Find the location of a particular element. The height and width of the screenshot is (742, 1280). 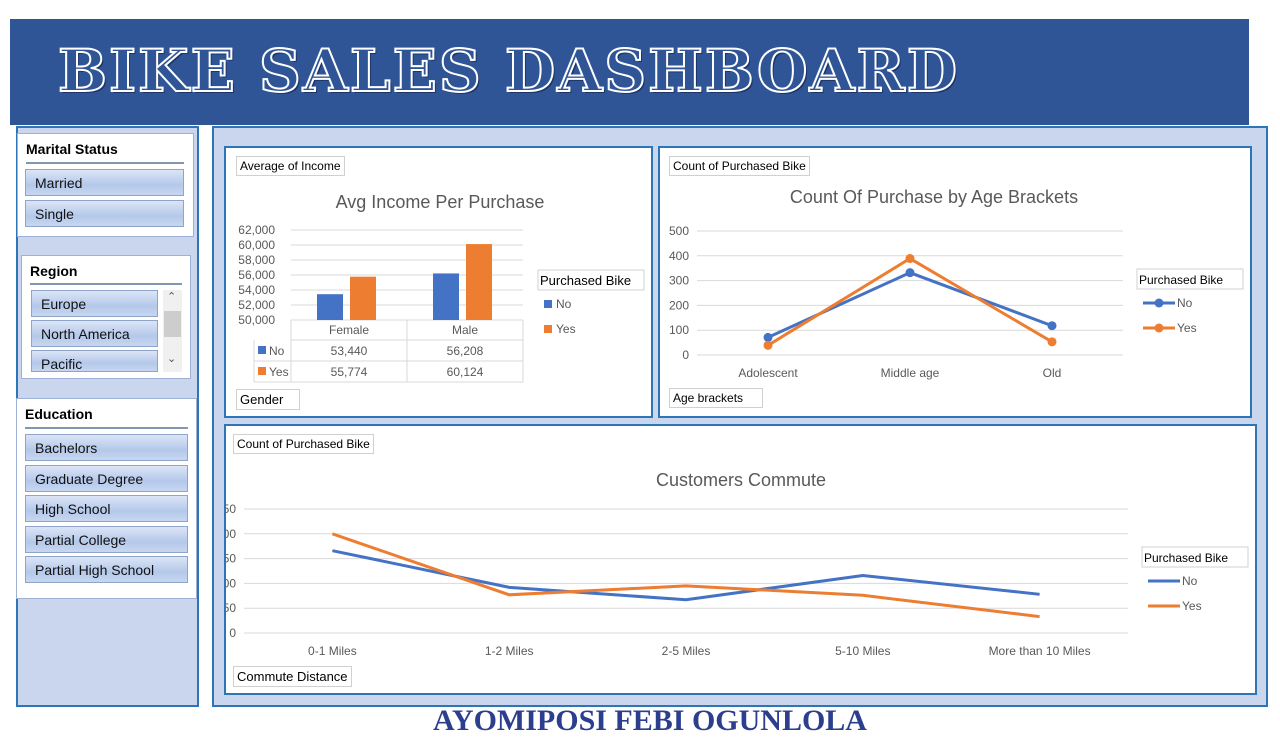

category-label: 0-1 Miles is located at coordinates (332, 651).